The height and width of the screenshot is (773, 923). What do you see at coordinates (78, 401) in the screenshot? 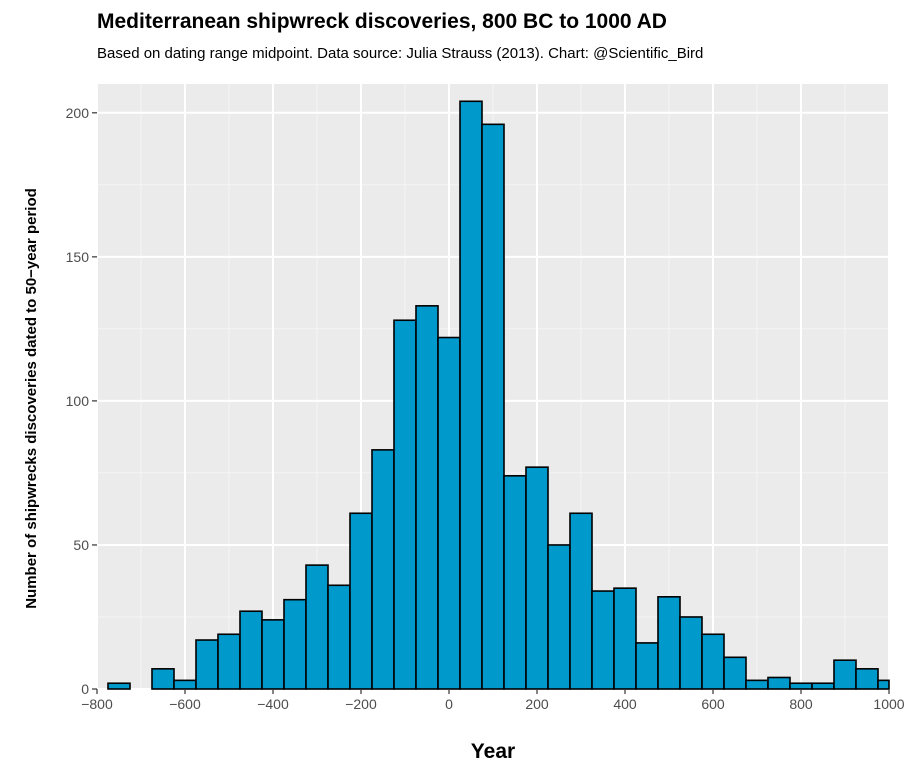
I see `y-tick-label: 100` at bounding box center [78, 401].